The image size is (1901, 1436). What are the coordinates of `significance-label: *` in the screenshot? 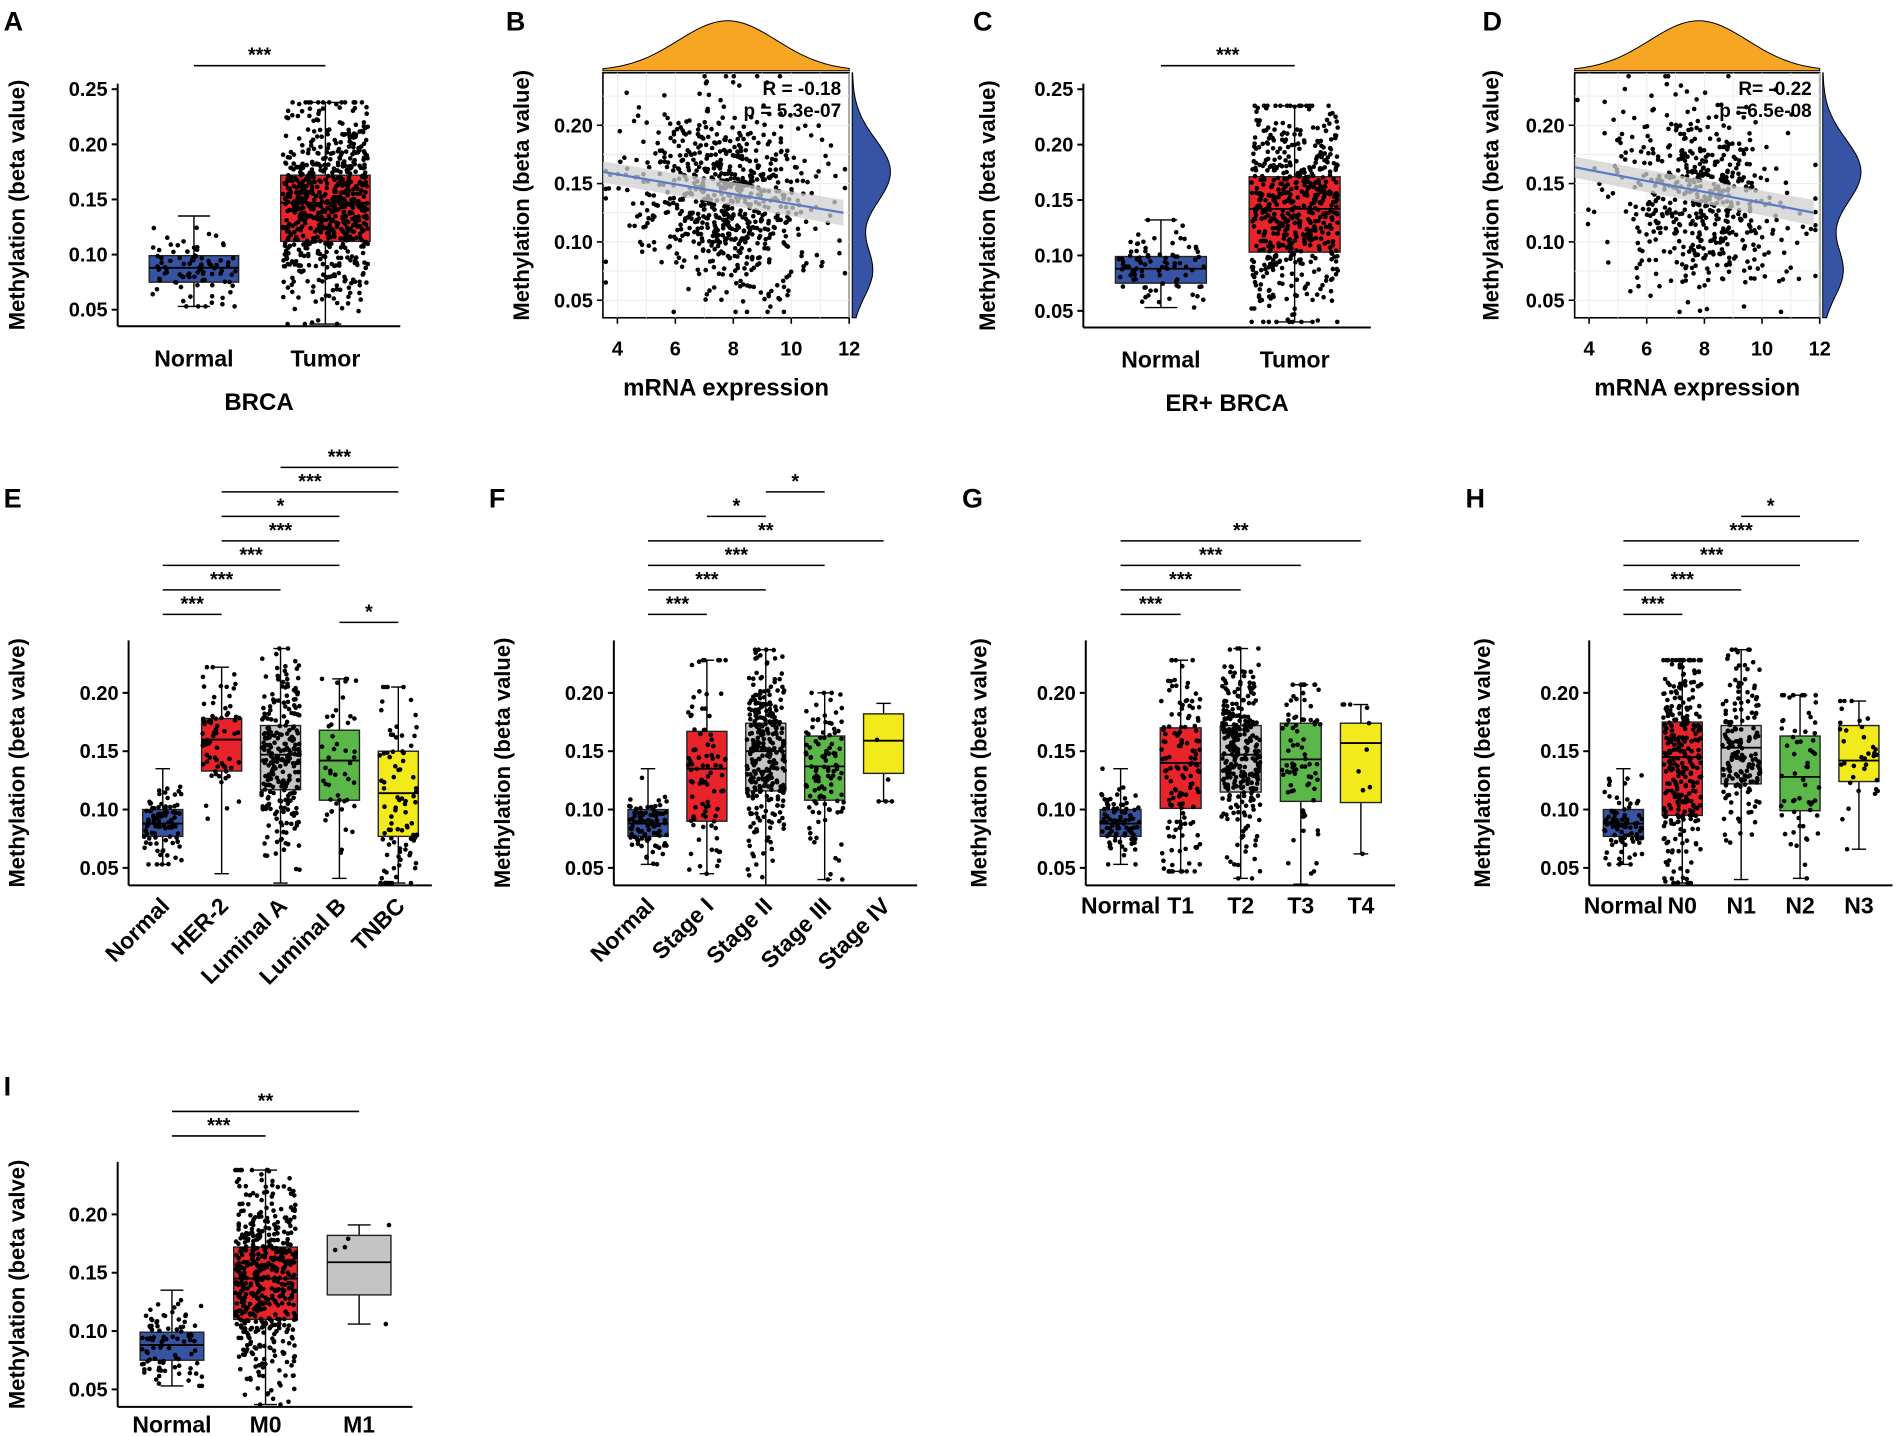 It's located at (795, 482).